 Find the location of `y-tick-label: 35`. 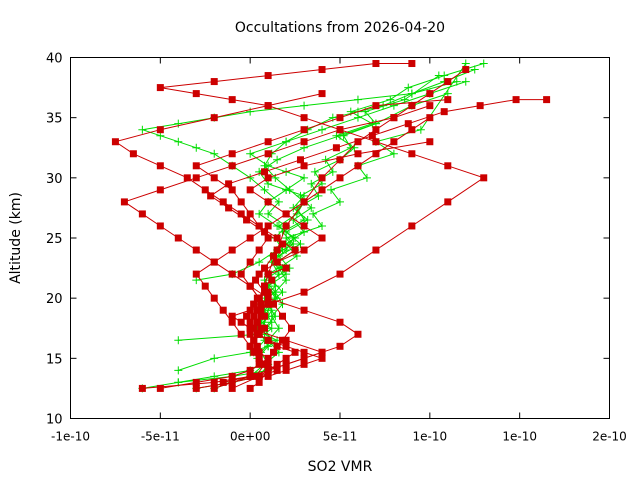

y-tick-label: 35 is located at coordinates (54, 119).